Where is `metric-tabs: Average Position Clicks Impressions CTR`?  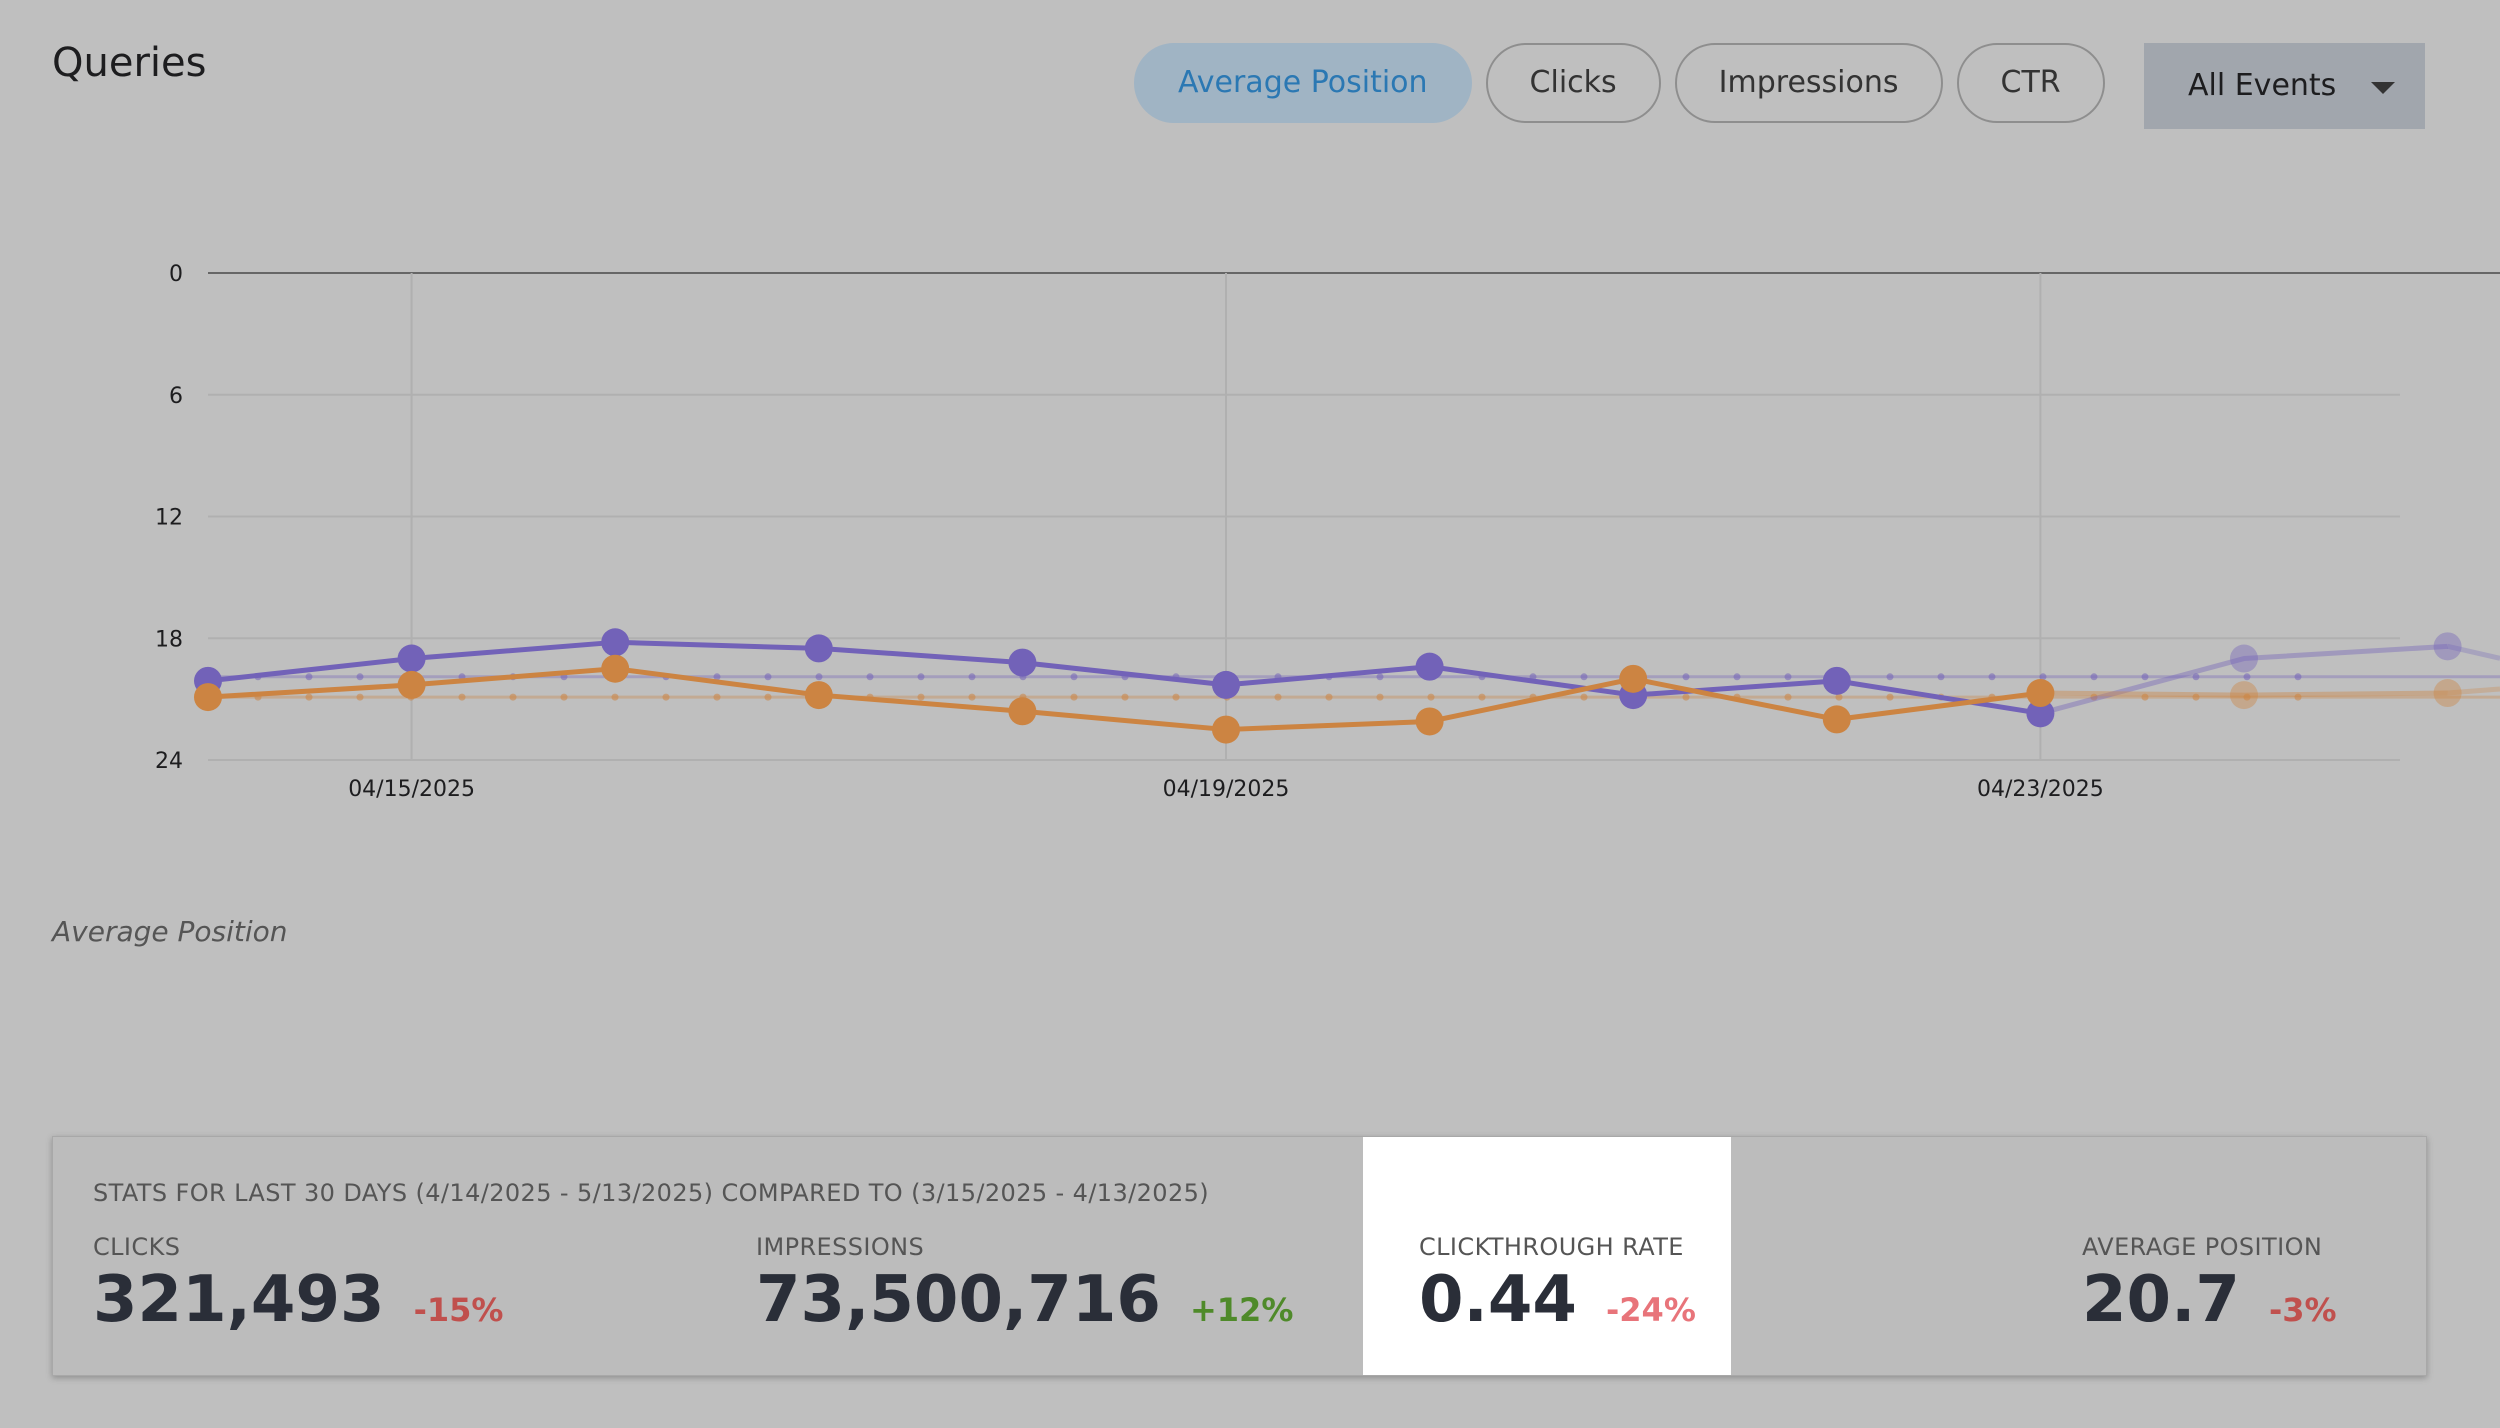 metric-tabs: Average Position Clicks Impressions CTR is located at coordinates (1619, 83).